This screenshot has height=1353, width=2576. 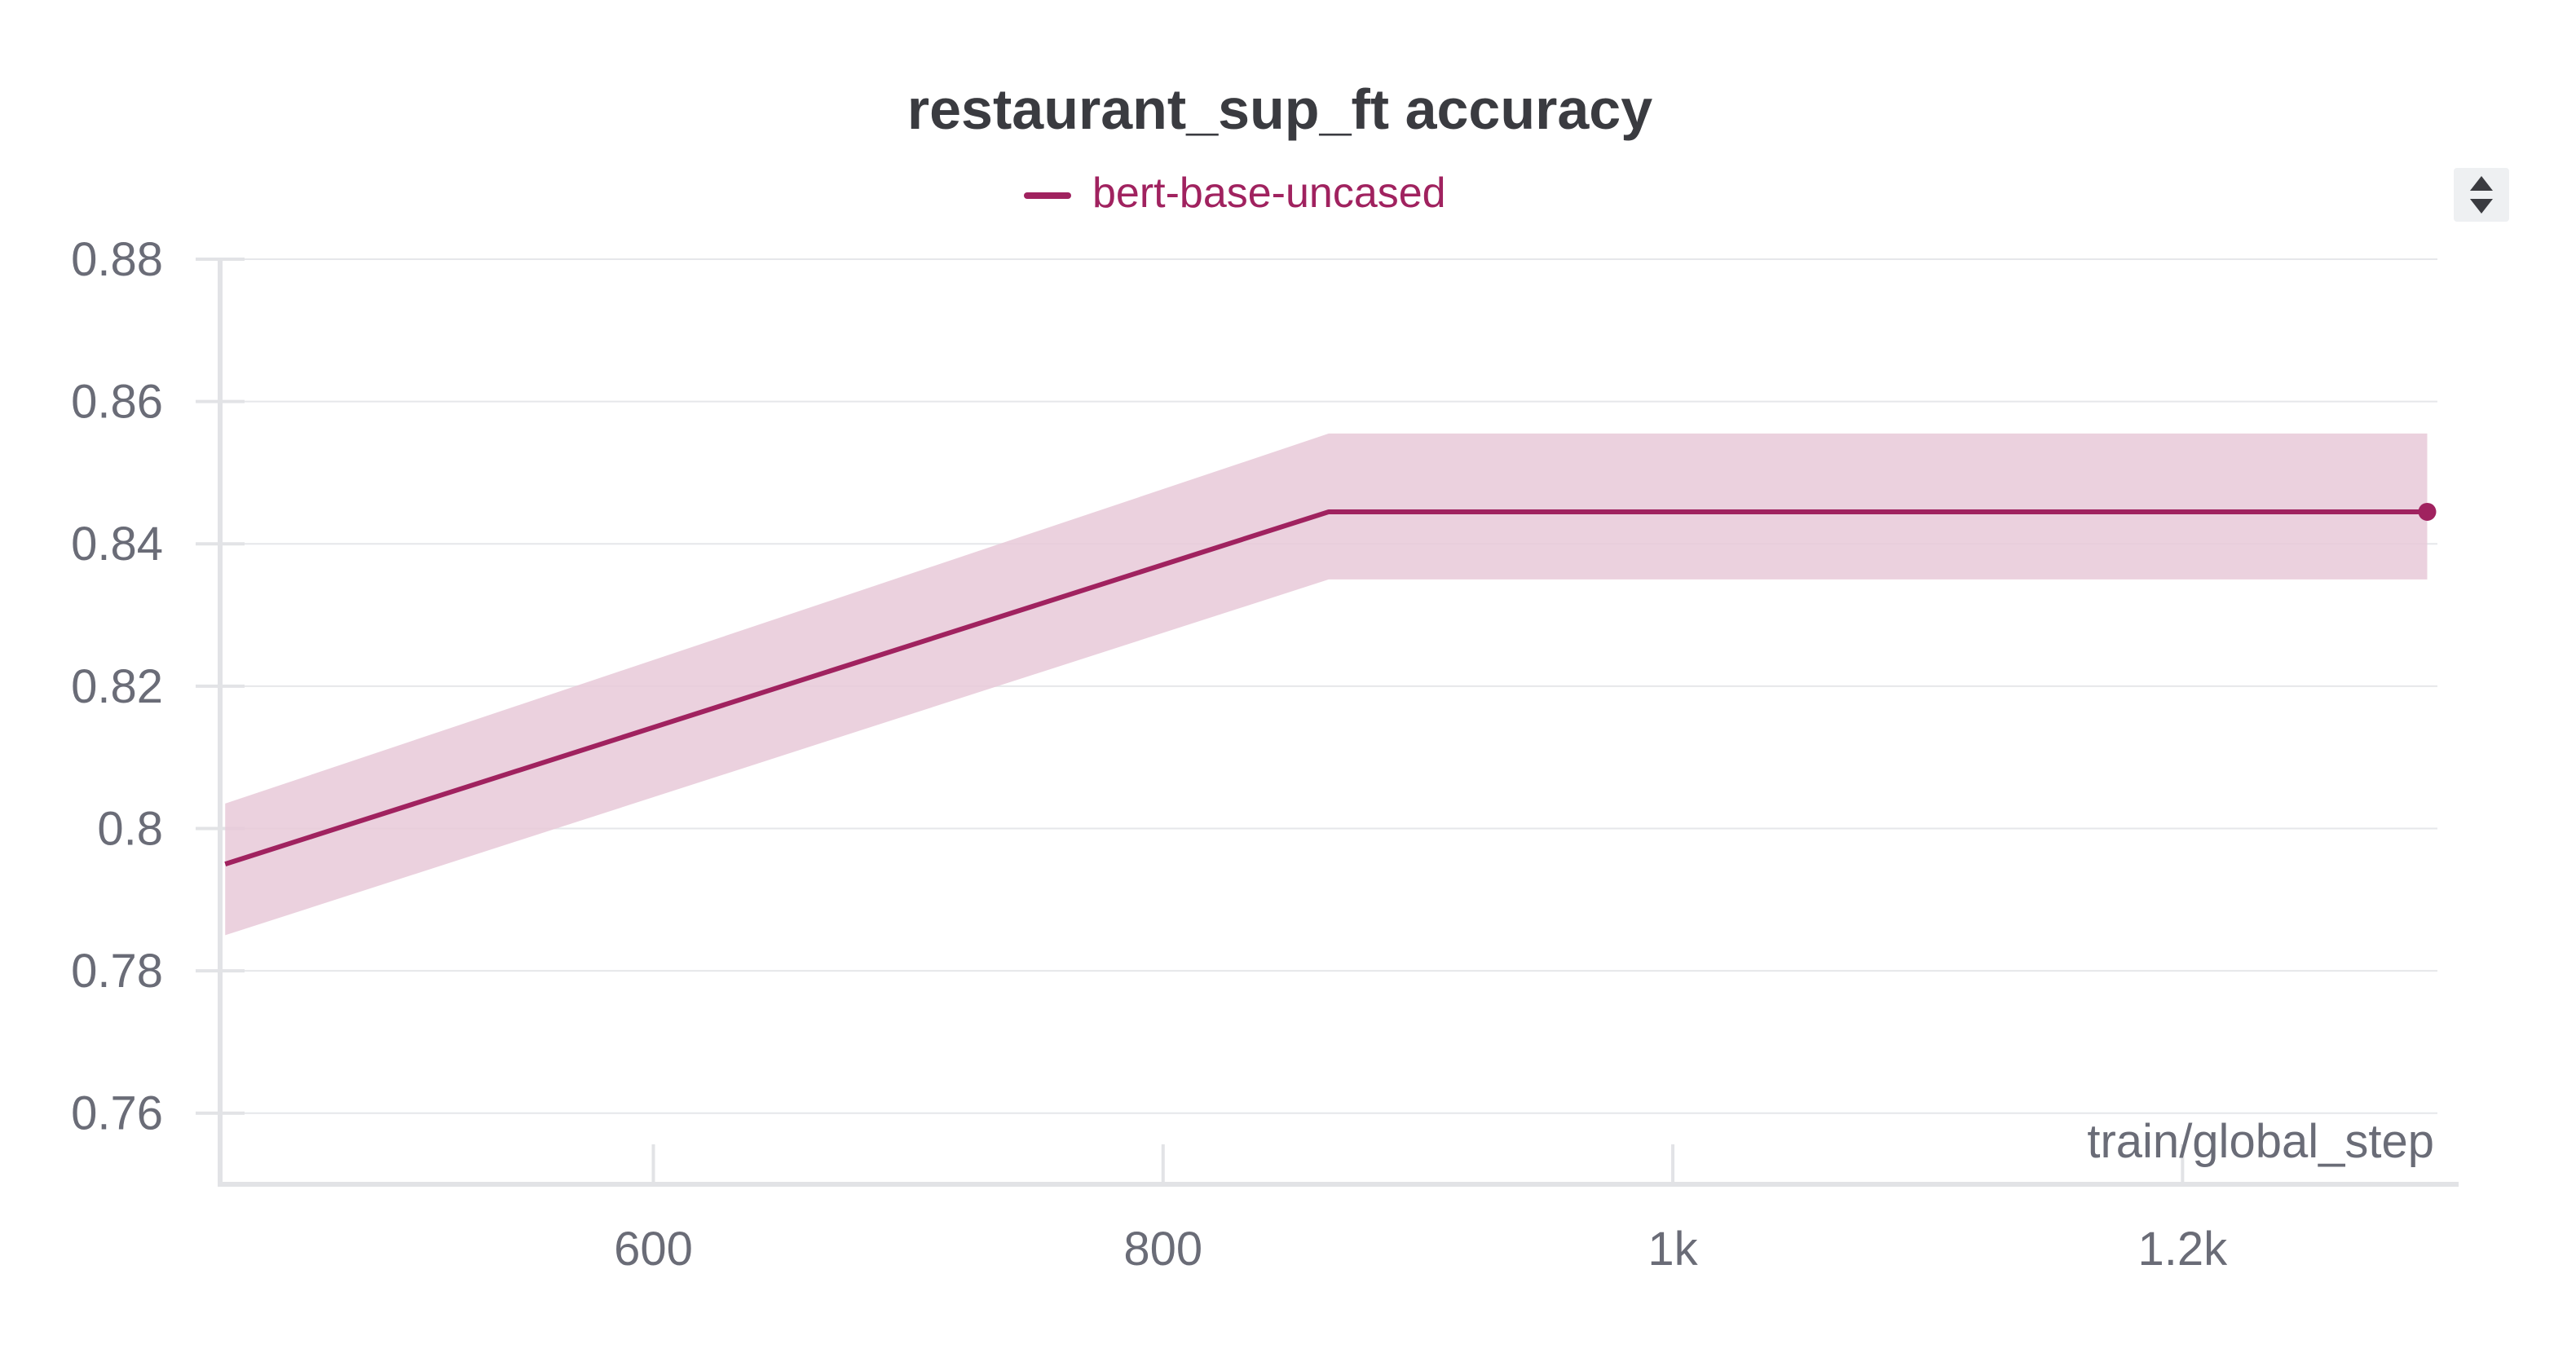 I want to click on y-tick-label-6: 0.88, so click(x=117, y=259).